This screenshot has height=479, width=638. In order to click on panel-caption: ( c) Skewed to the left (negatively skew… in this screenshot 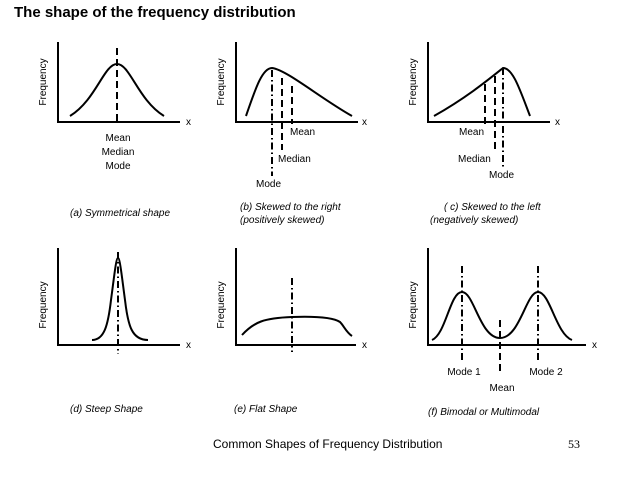, I will do `click(487, 214)`.